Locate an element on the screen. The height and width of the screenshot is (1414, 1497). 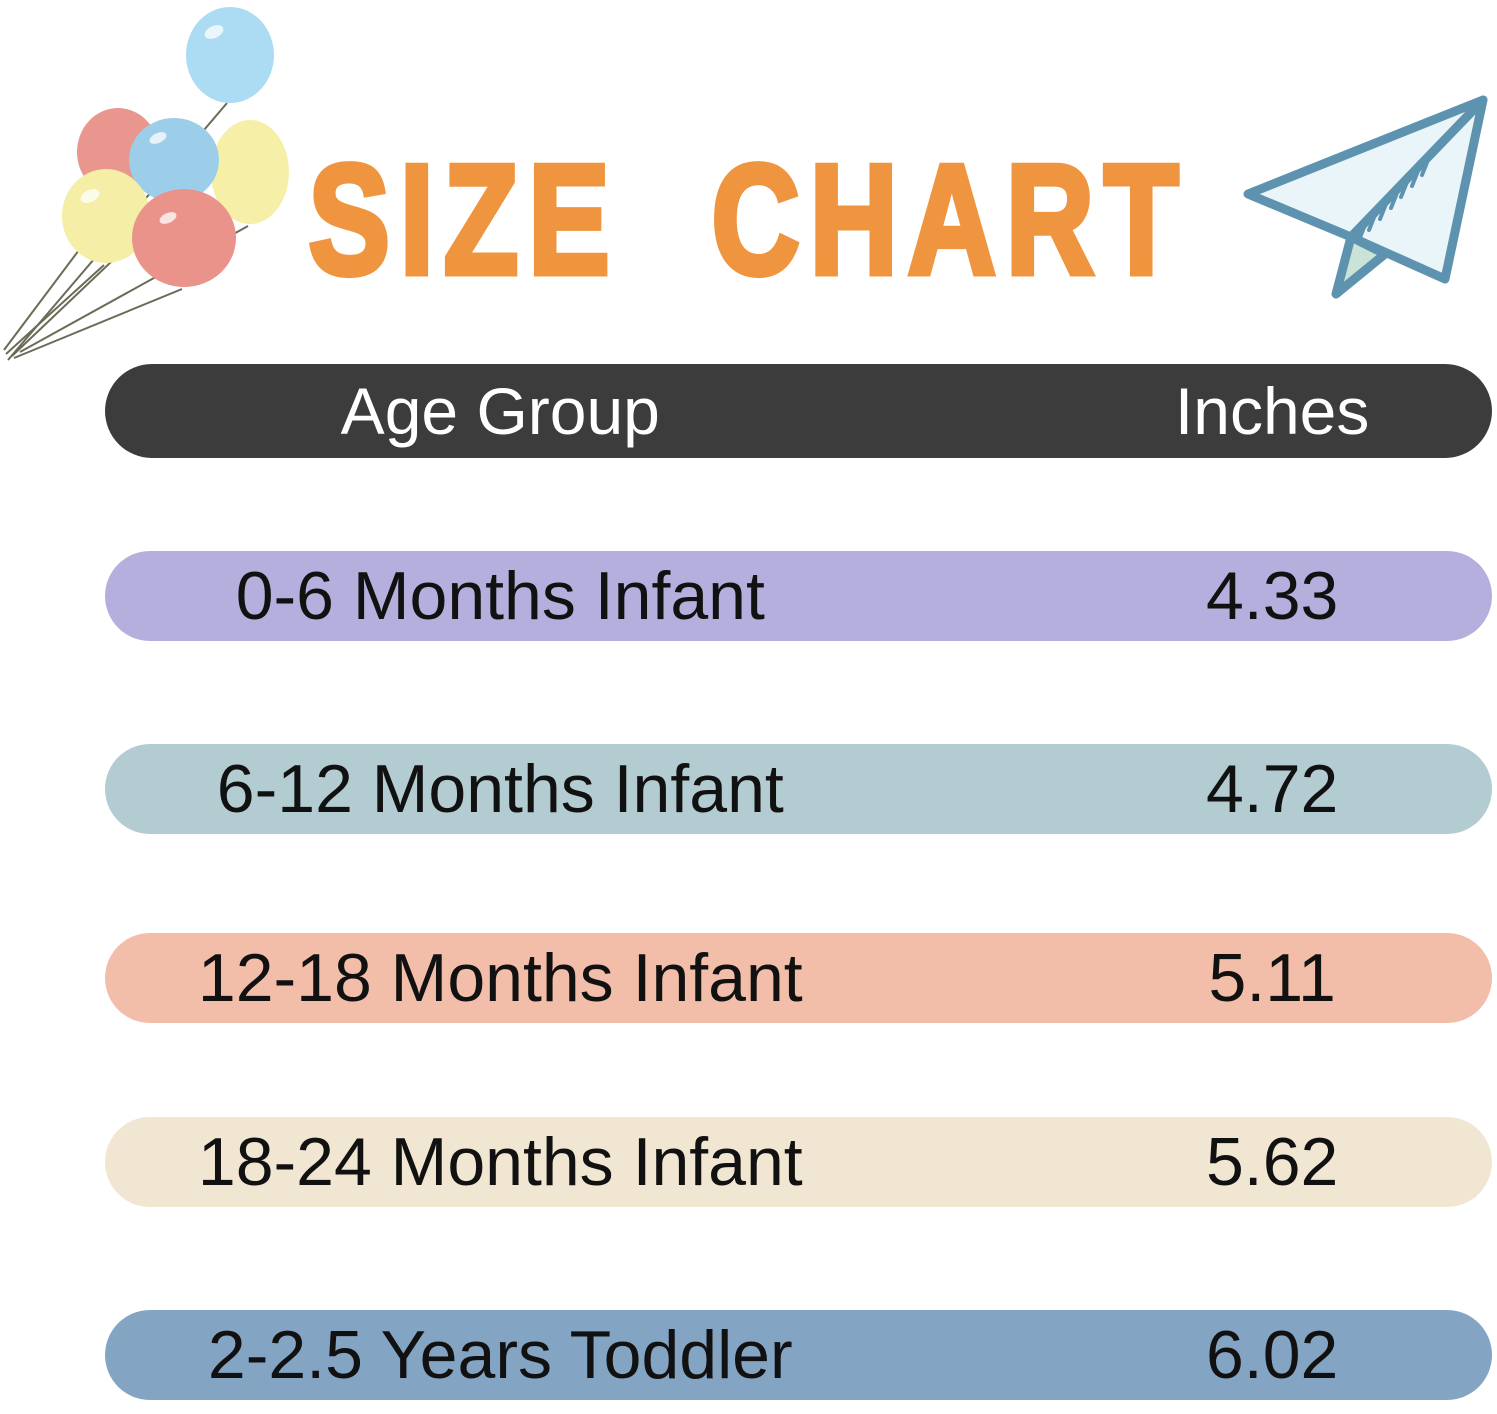
age-group-cell: 0-6 Months Infant is located at coordinates (500, 596).